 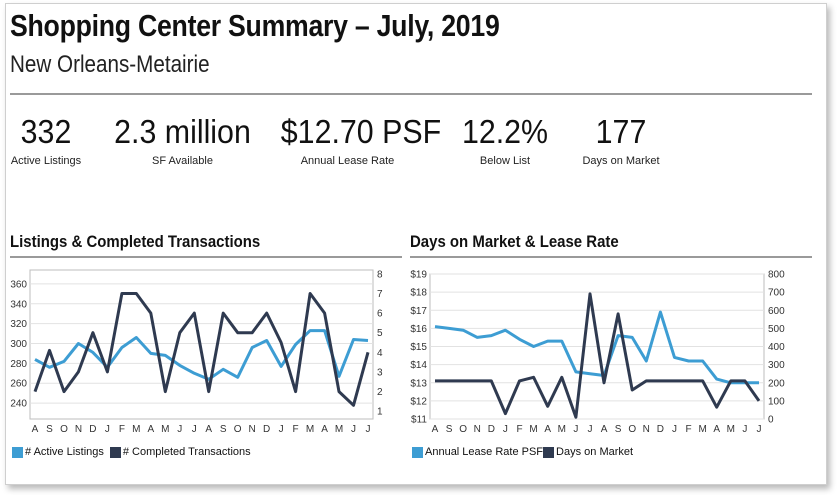 I want to click on page-title: Shopping Center Summary – July, 2019, so click(x=255, y=25).